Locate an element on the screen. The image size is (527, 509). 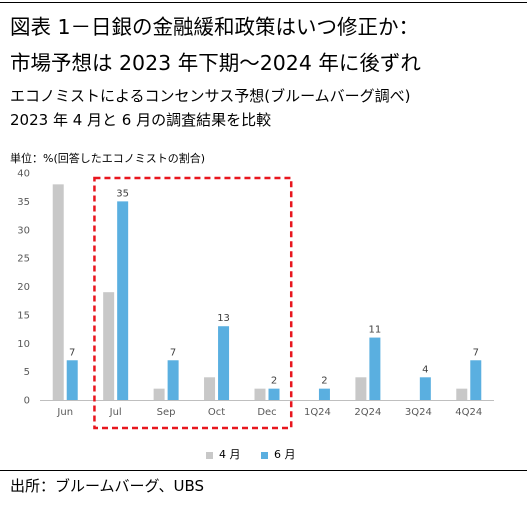
legend-april: 4 月 is located at coordinates (223, 454).